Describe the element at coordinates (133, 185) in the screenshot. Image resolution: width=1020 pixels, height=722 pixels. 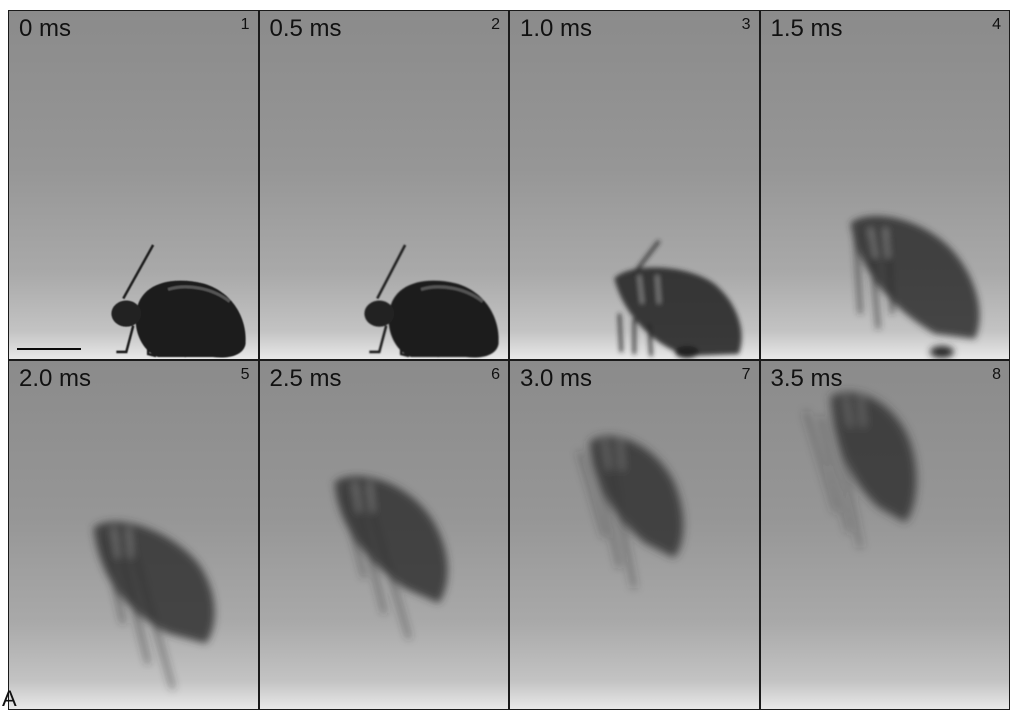
I see `frame-1: 0 ms 1` at that location.